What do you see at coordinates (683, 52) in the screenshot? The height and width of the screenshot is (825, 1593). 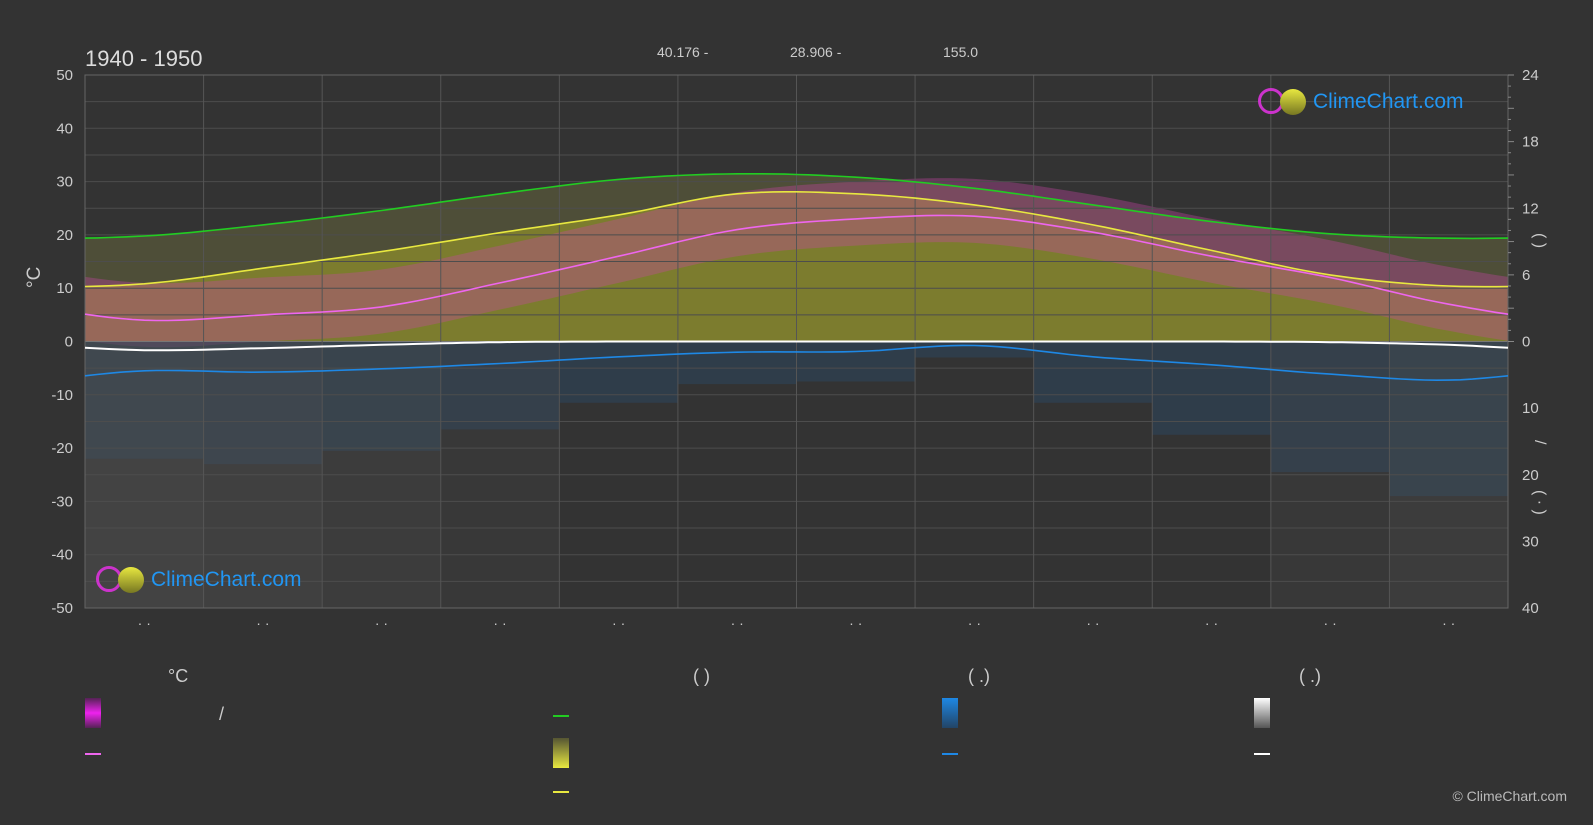 I see `latitude-text: 40.176 -` at bounding box center [683, 52].